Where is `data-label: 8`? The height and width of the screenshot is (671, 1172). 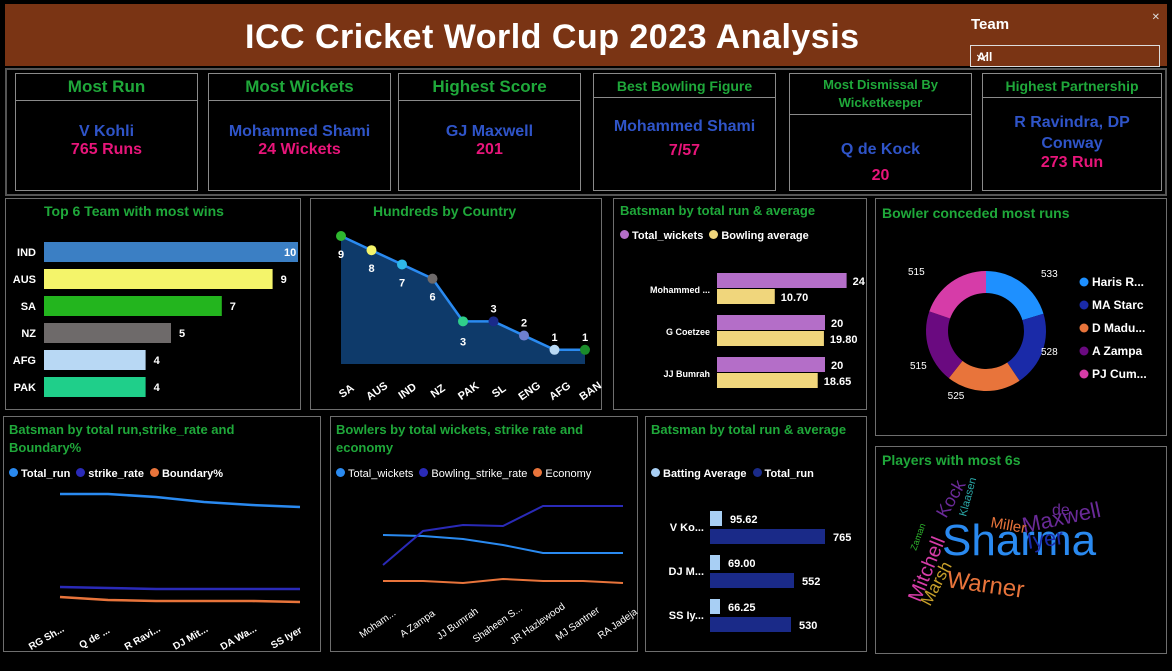 data-label: 8 is located at coordinates (371, 269).